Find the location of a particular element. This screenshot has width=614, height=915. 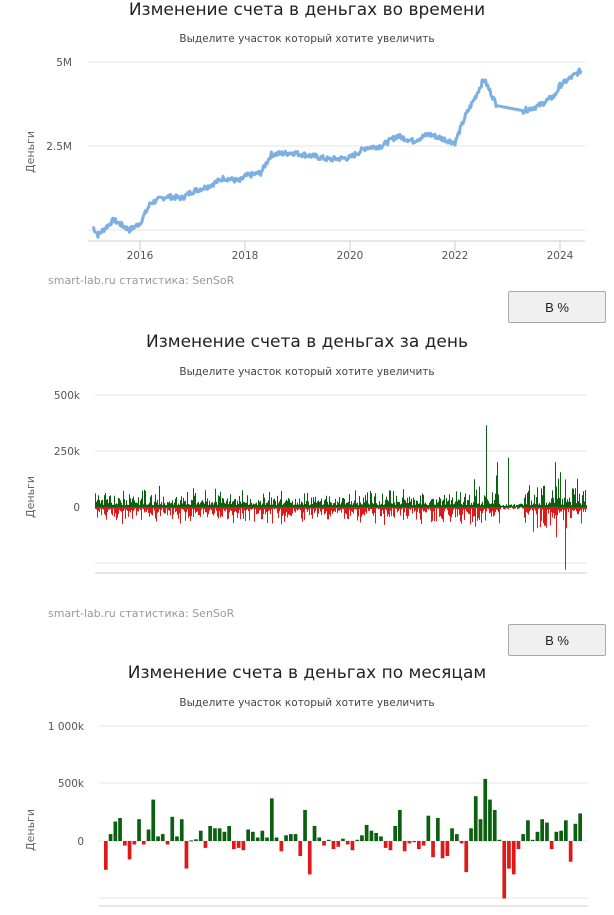

monthly-bar-negative is located at coordinates (333, 845).